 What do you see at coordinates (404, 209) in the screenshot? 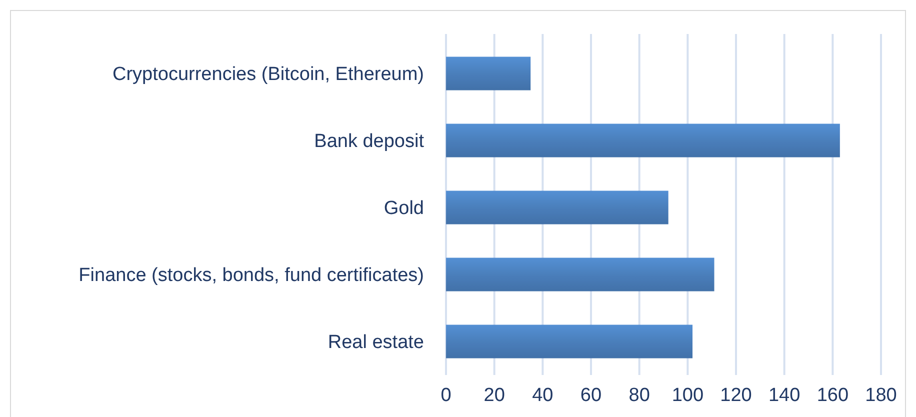
I see `y-tick-label: Gold` at bounding box center [404, 209].